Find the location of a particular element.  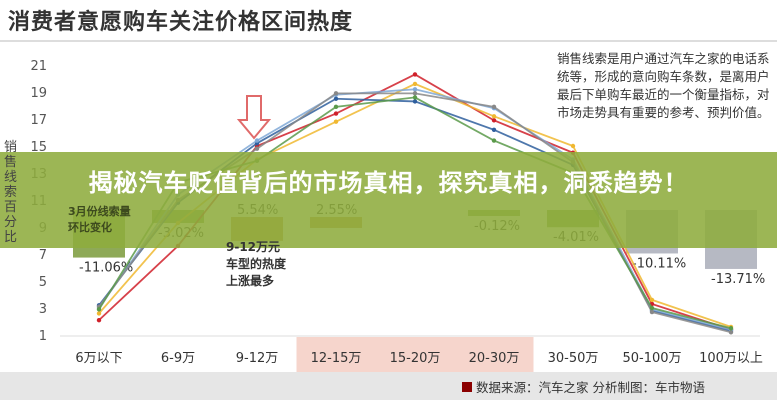

down-arrow-icon is located at coordinates (254, 117).